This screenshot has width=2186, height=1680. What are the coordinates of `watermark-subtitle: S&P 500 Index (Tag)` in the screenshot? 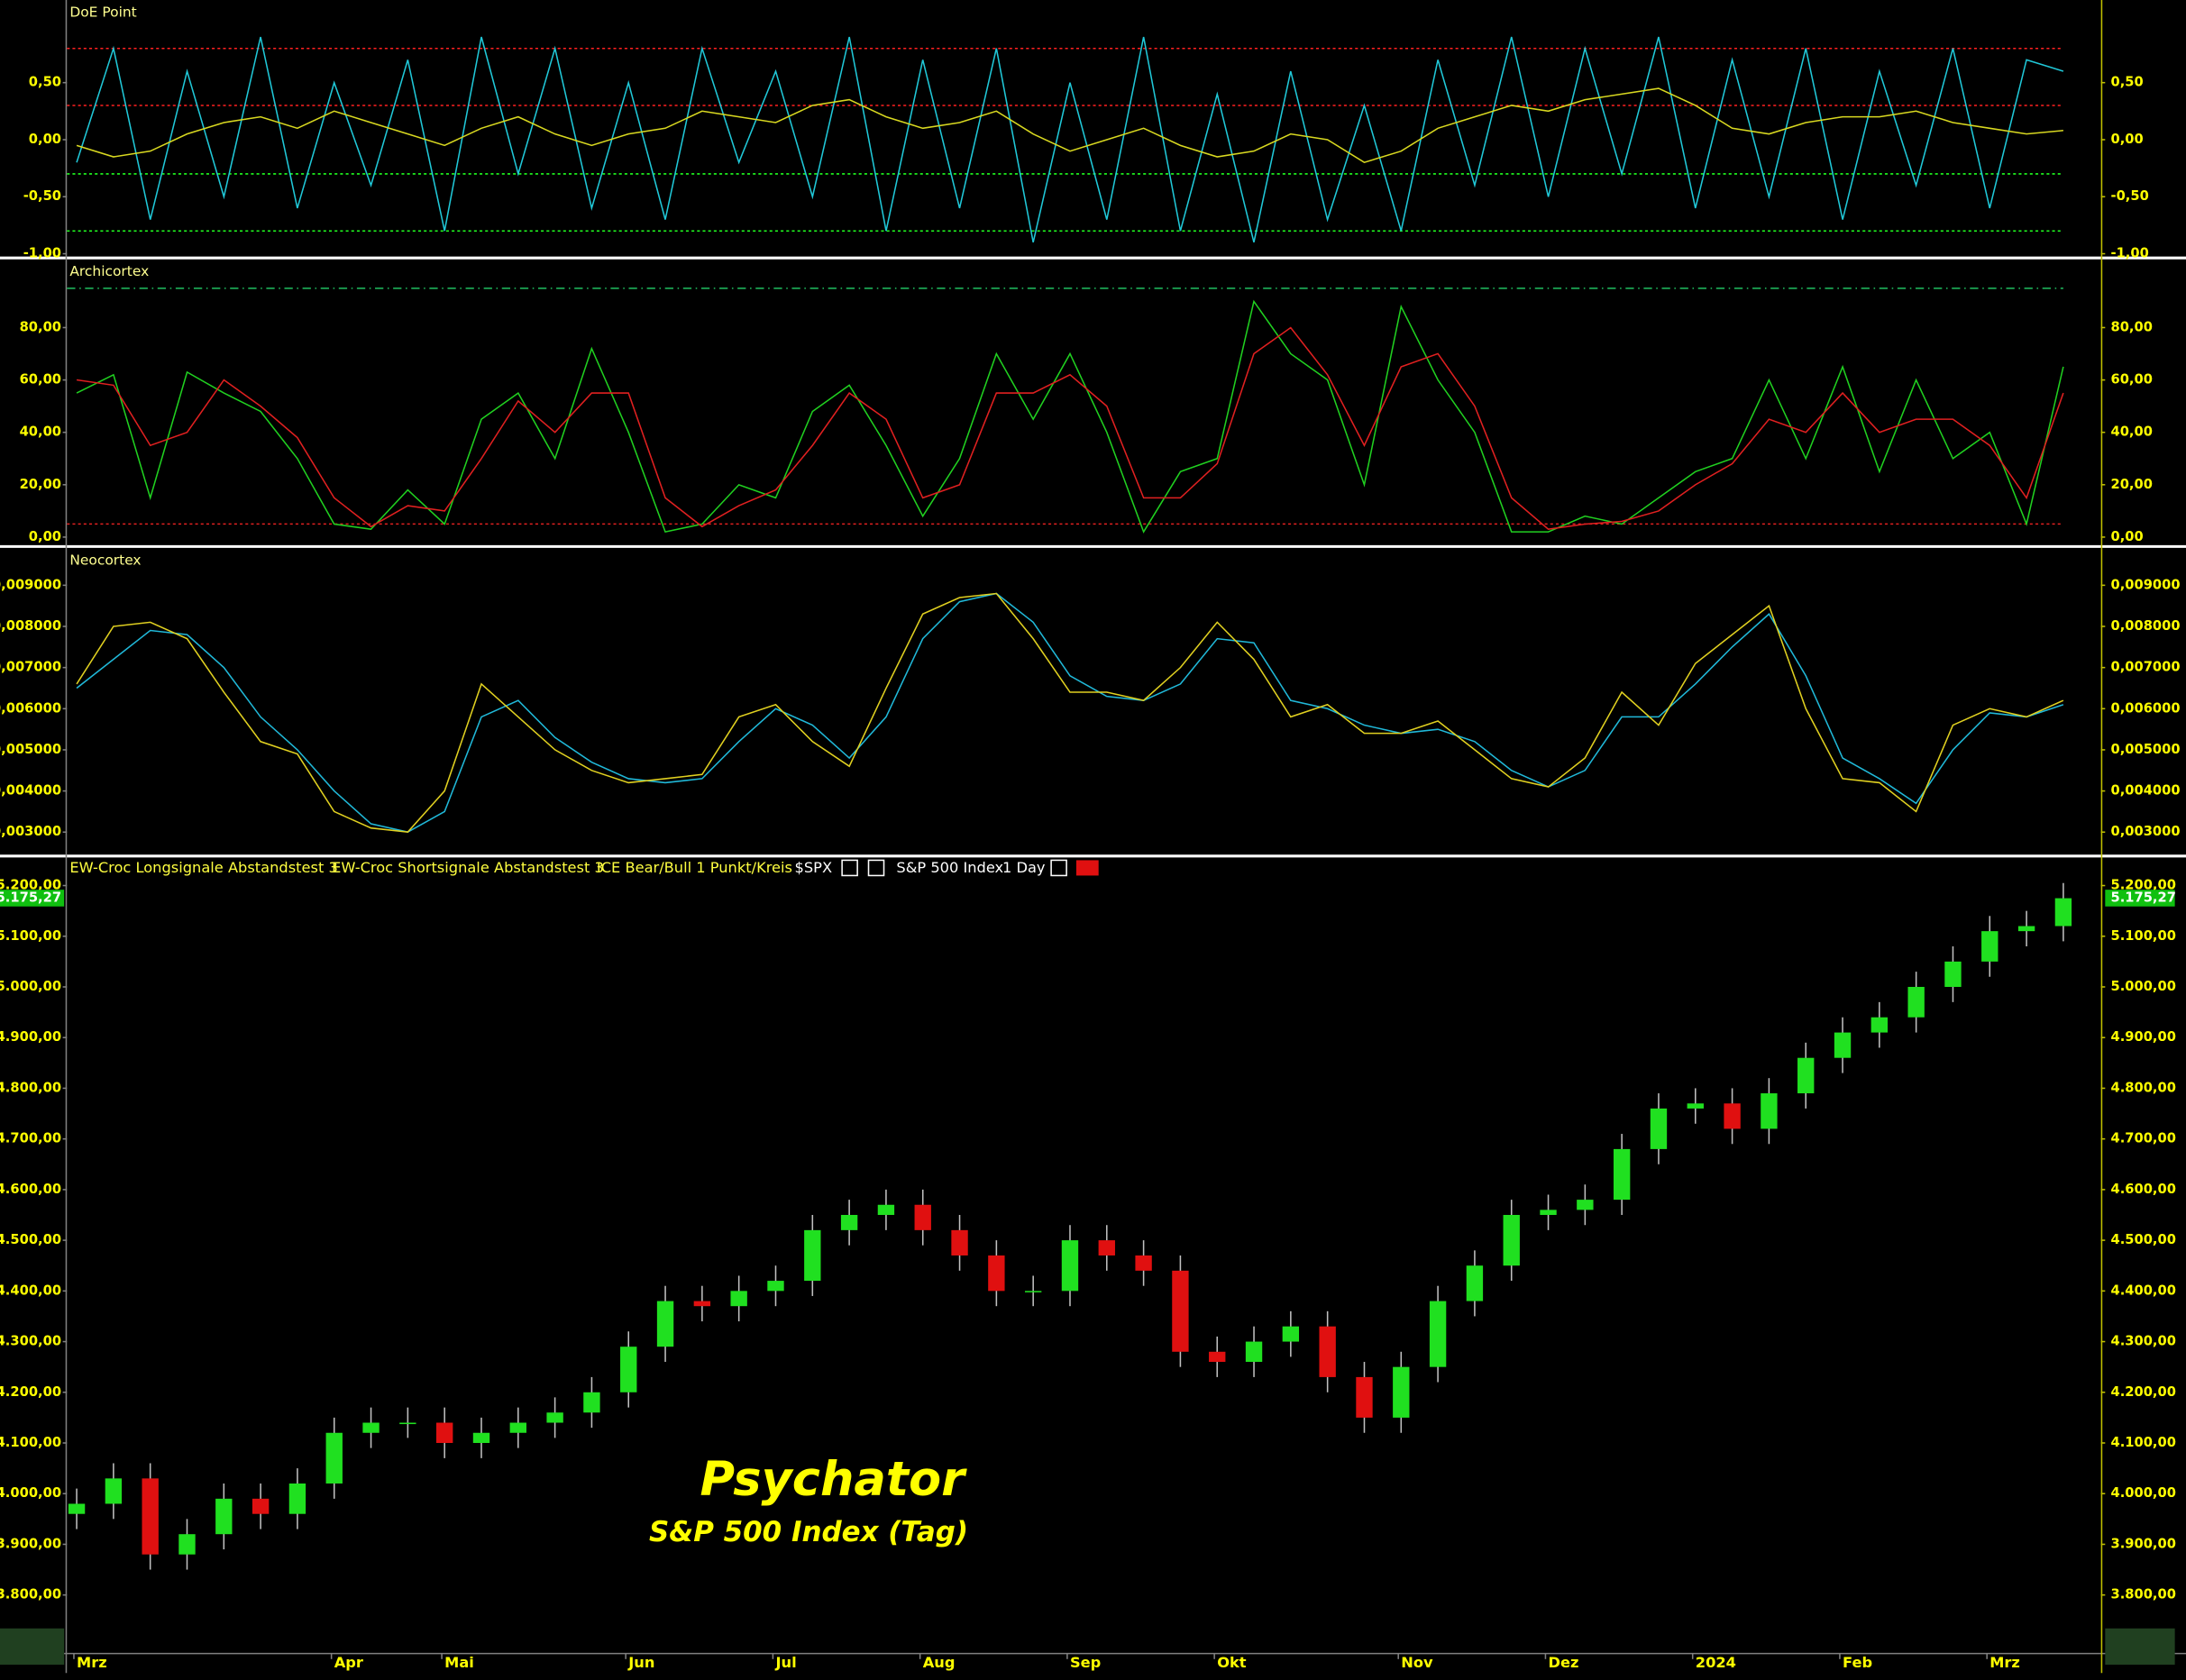 It's located at (808, 1532).